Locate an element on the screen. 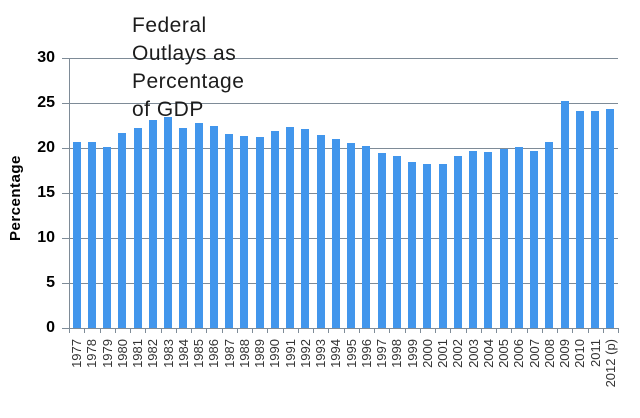  x-tick-label-2012 (p): 2012 (p) is located at coordinates (610, 363).